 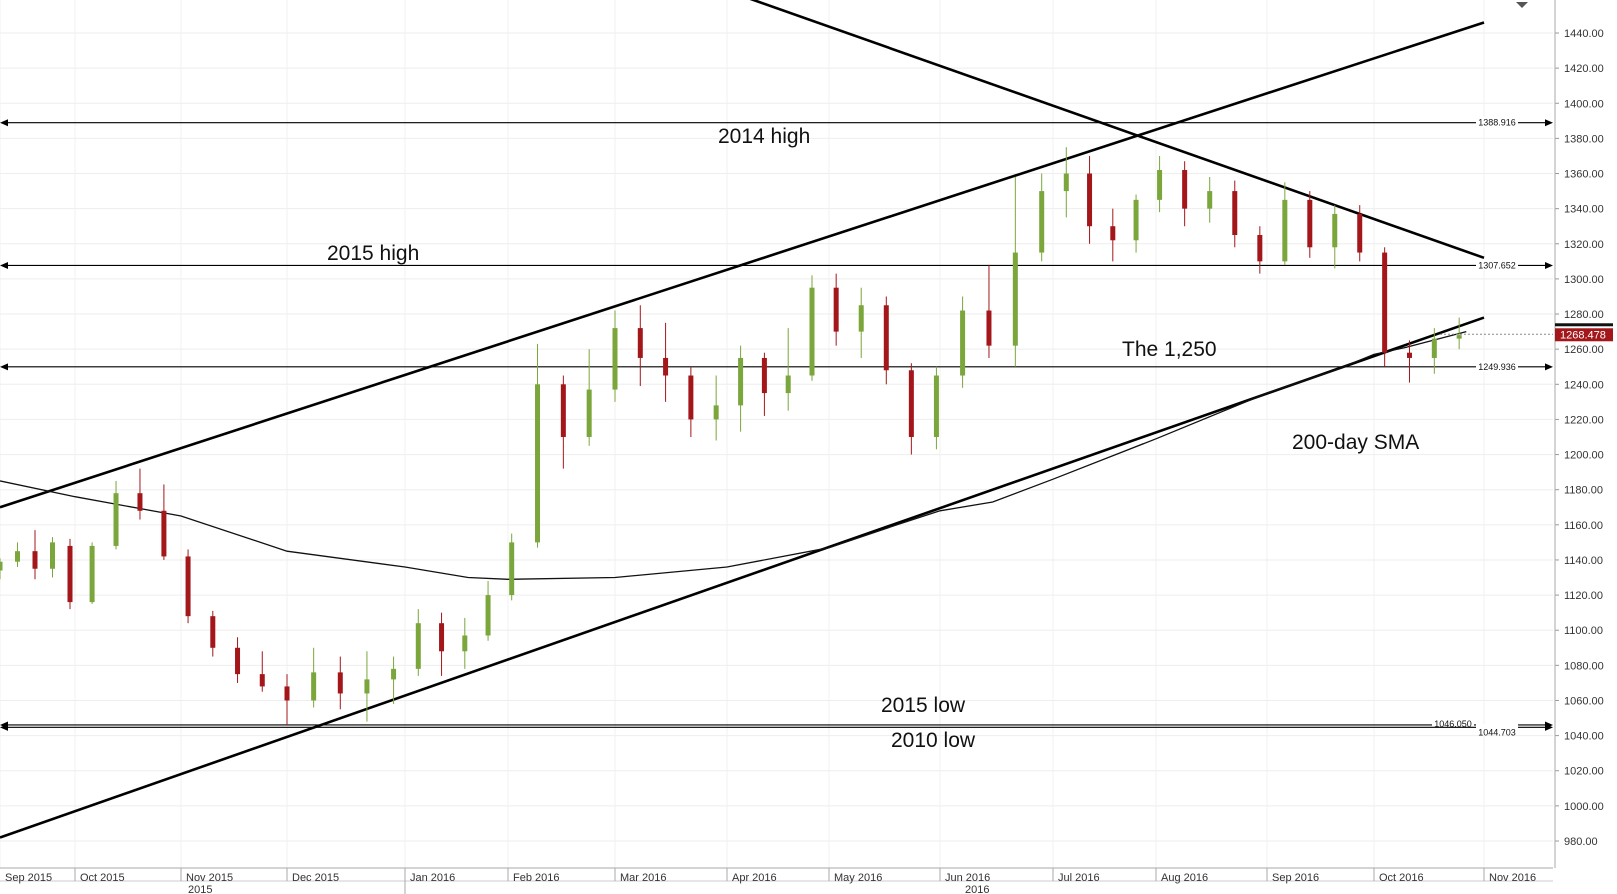 What do you see at coordinates (1079, 878) in the screenshot?
I see `x-tick-label: Jul 2016` at bounding box center [1079, 878].